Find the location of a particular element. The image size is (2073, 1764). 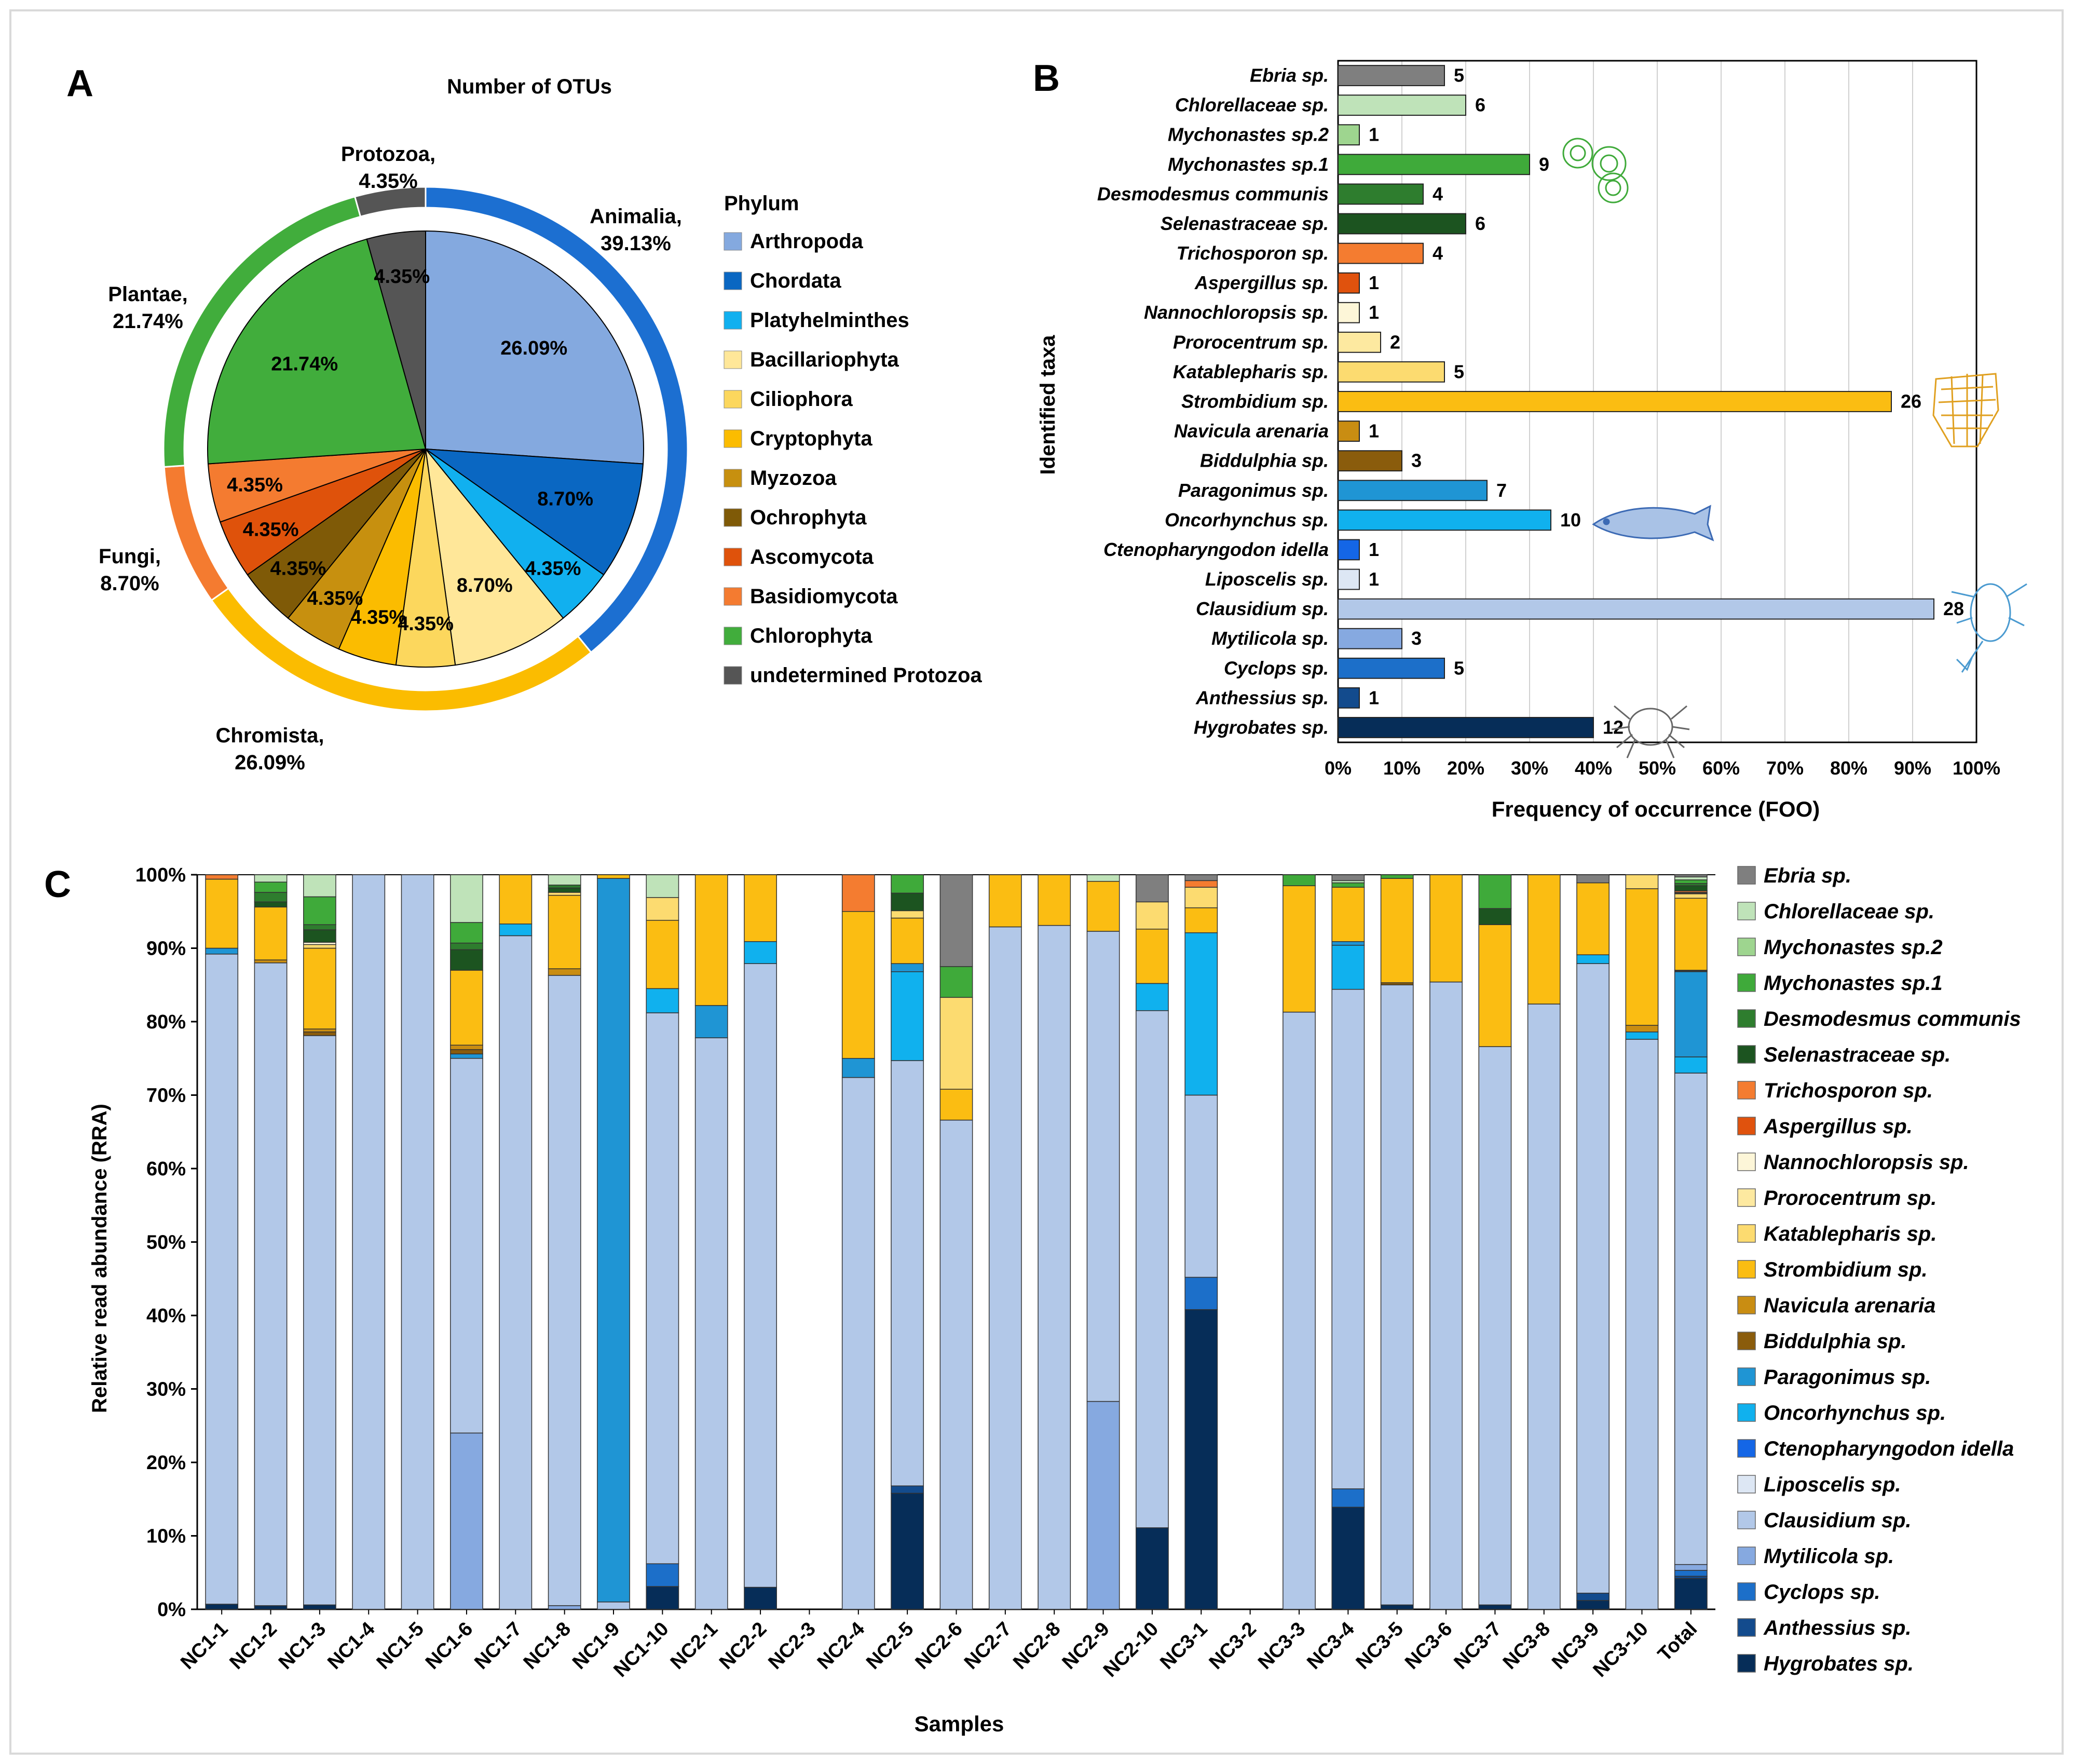

frequency-category-paragonimus-sp: Paragonimus sp. is located at coordinates (1253, 491).